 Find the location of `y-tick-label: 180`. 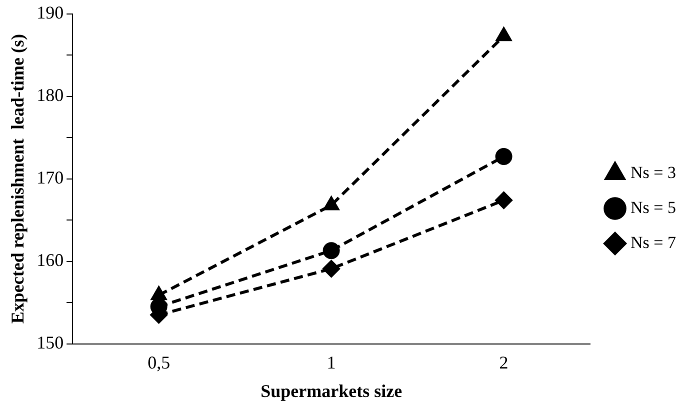

y-tick-label: 180 is located at coordinates (50, 95).